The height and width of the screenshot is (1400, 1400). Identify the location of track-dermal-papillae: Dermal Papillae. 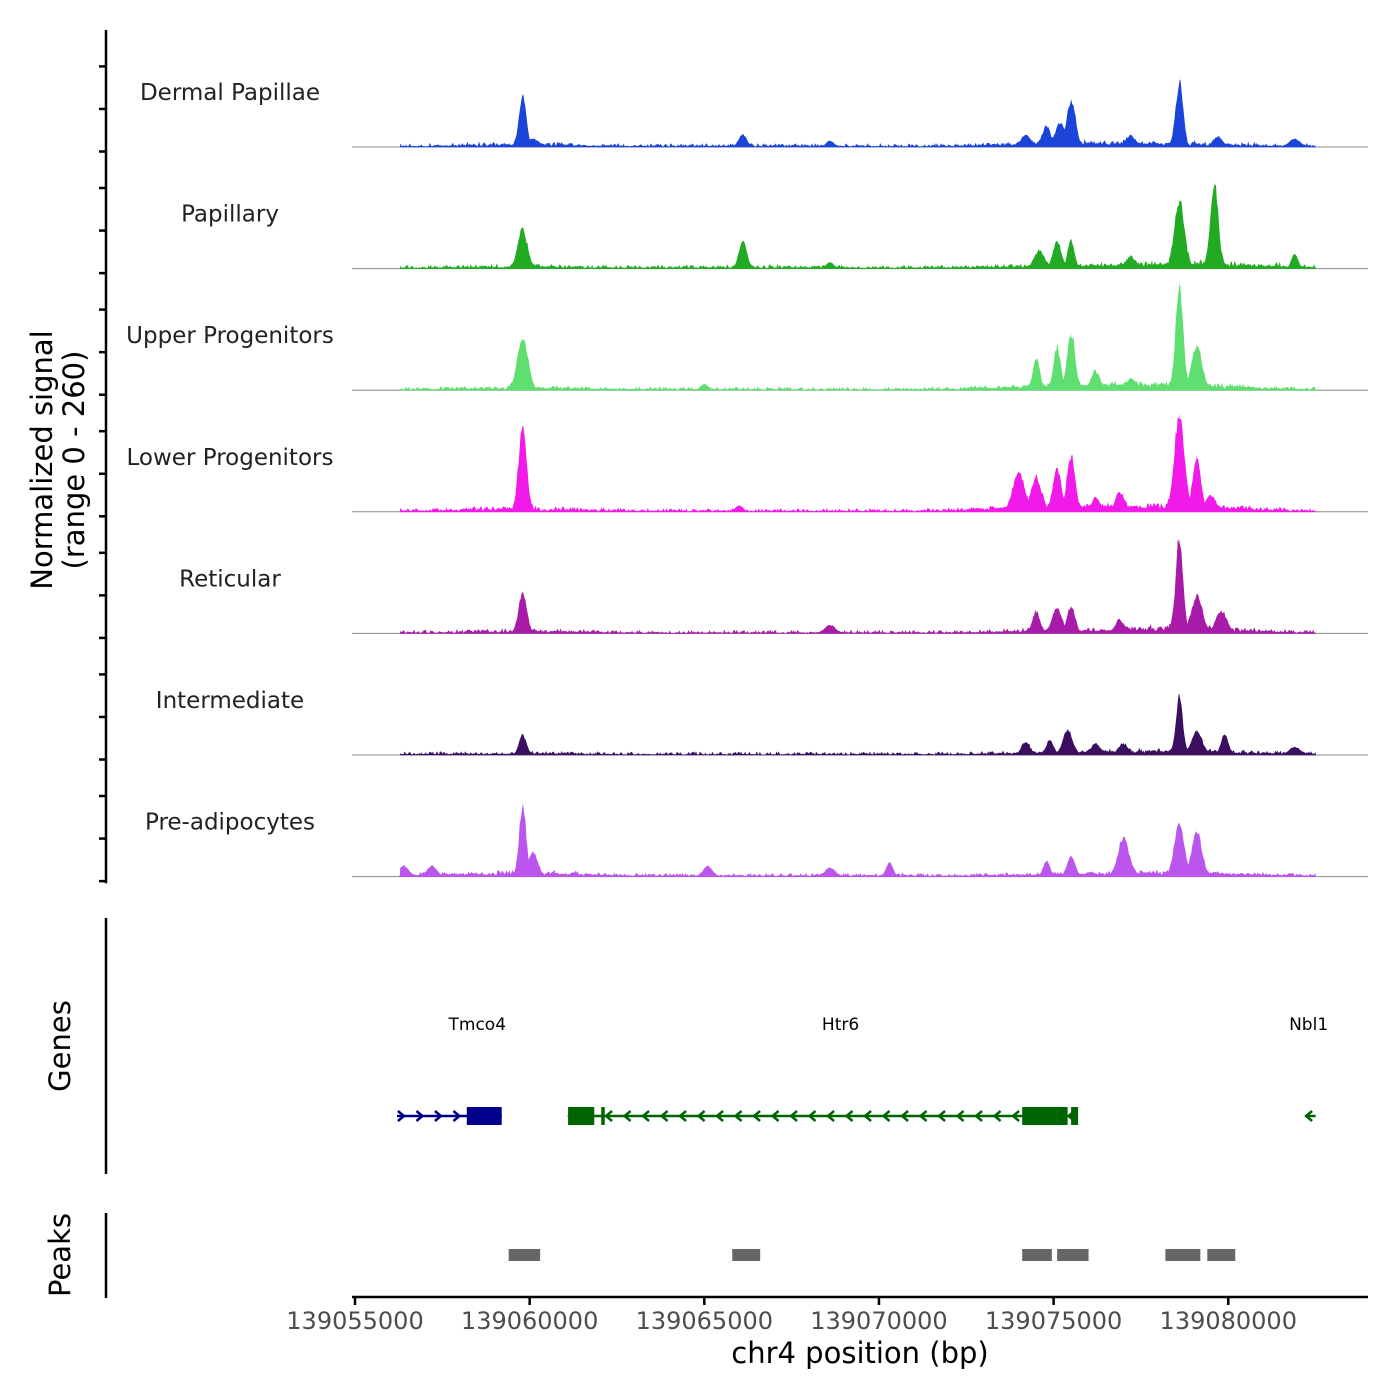
(754, 113).